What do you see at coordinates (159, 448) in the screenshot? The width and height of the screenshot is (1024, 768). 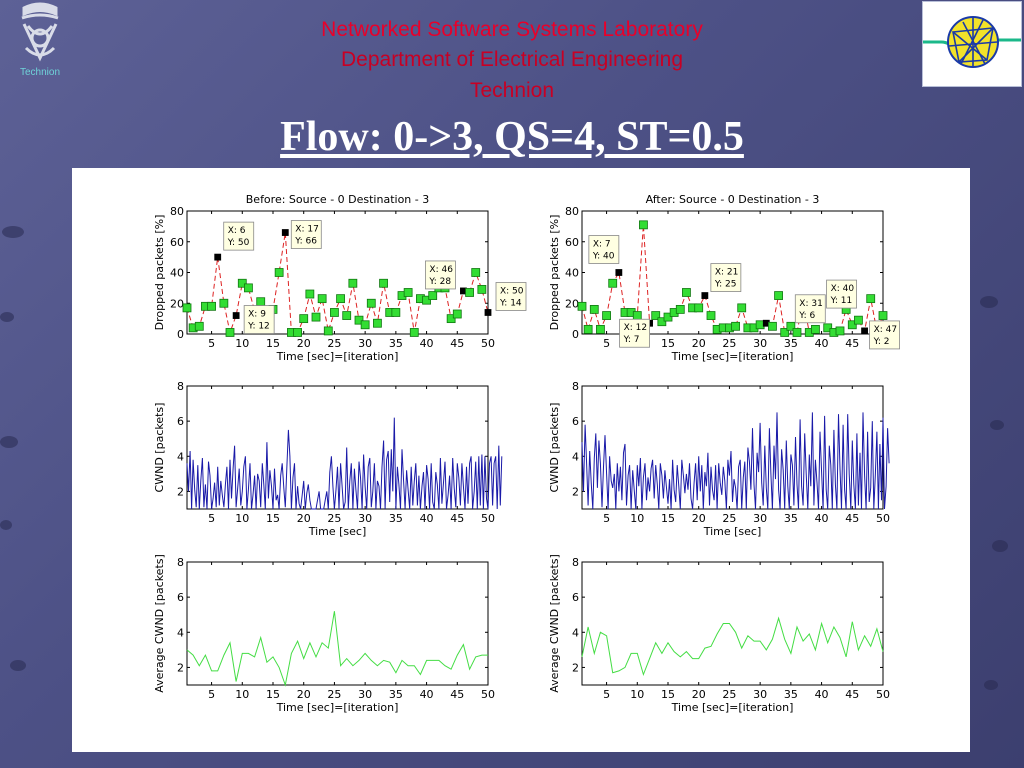 I see `y-axis-label: CWND [packets]` at bounding box center [159, 448].